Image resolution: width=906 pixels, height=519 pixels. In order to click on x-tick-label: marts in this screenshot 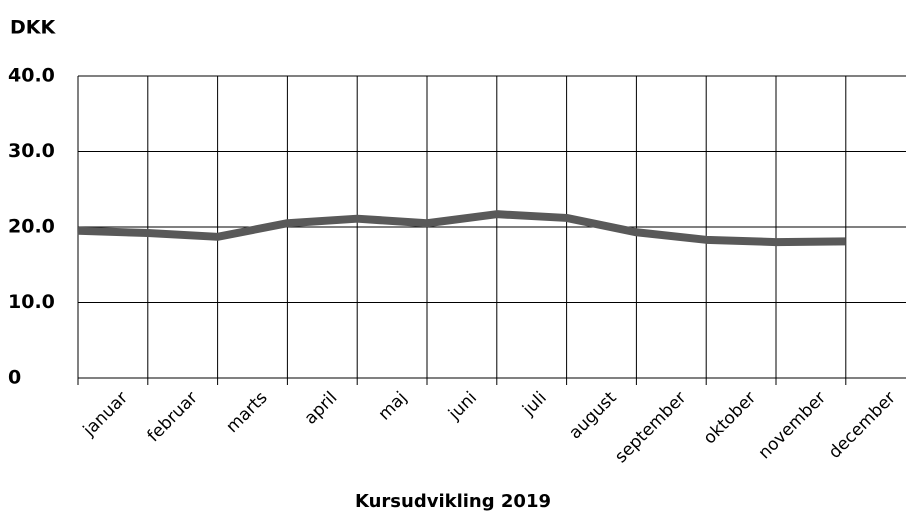, I will do `click(246, 412)`.